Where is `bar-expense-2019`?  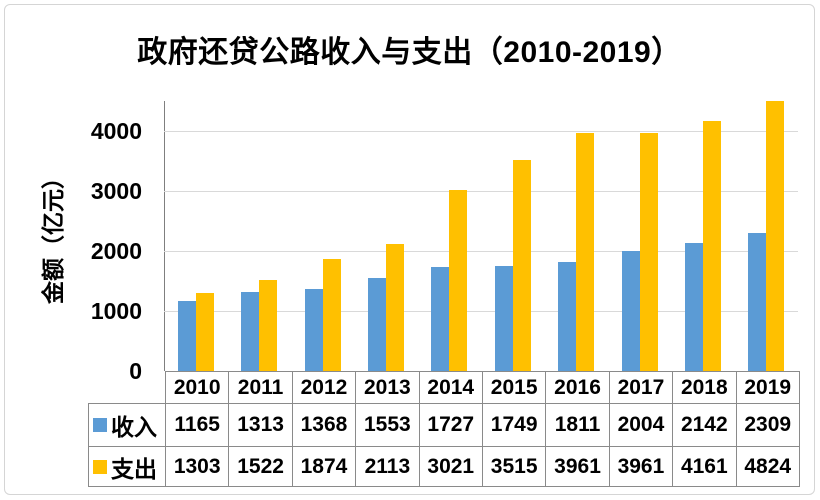 bar-expense-2019 is located at coordinates (775, 236).